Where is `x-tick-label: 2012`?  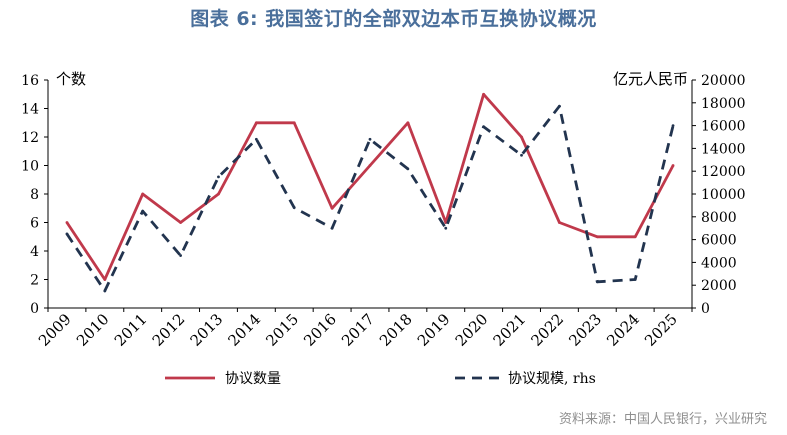 x-tick-label: 2012 is located at coordinates (169, 330).